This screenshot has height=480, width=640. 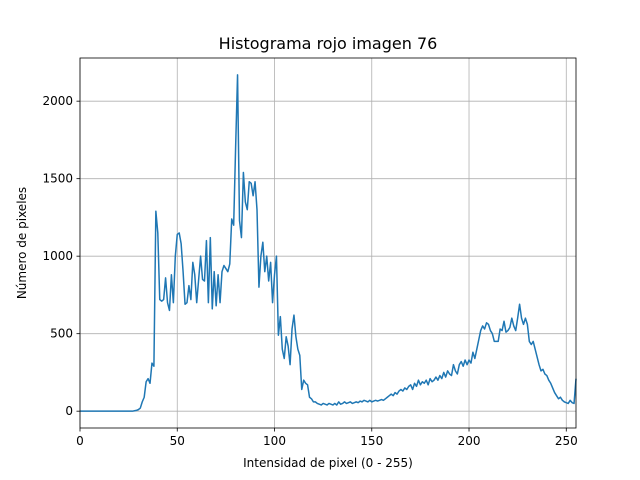 What do you see at coordinates (22, 243) in the screenshot?
I see `y-axis-label: Número de pixeles` at bounding box center [22, 243].